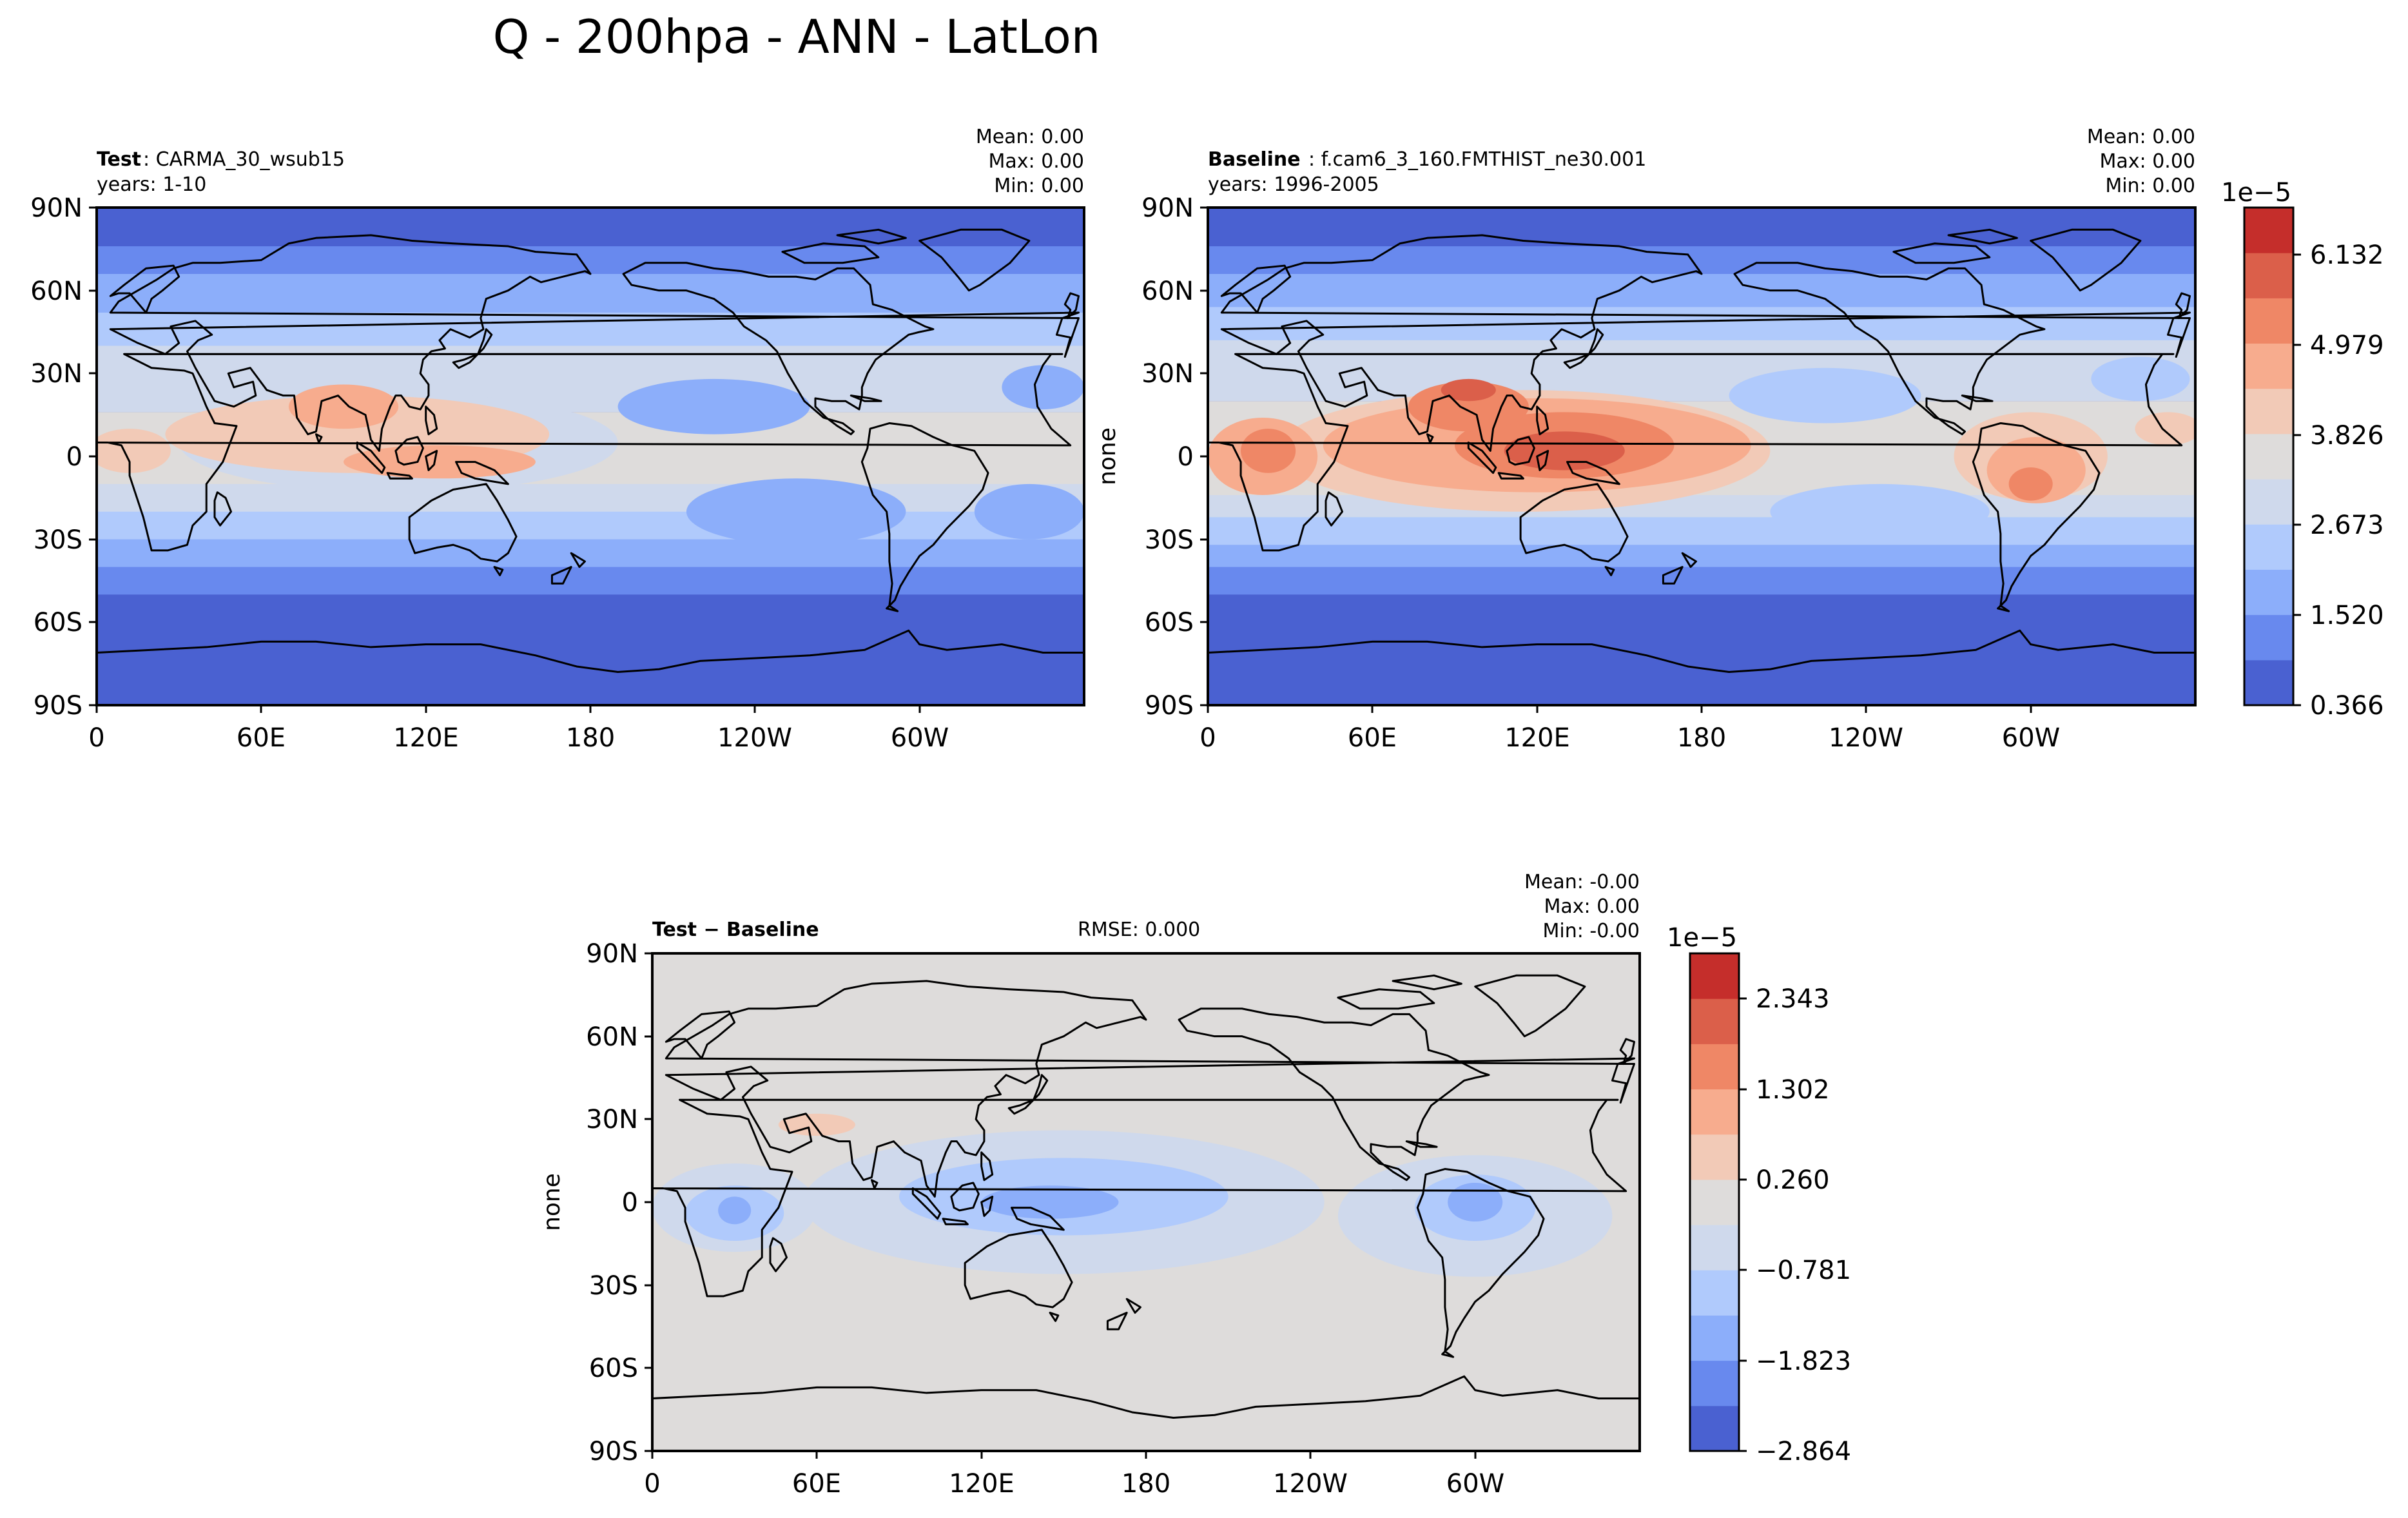 This screenshot has width=2408, height=1518. I want to click on test-ytick: 90N, so click(56, 208).